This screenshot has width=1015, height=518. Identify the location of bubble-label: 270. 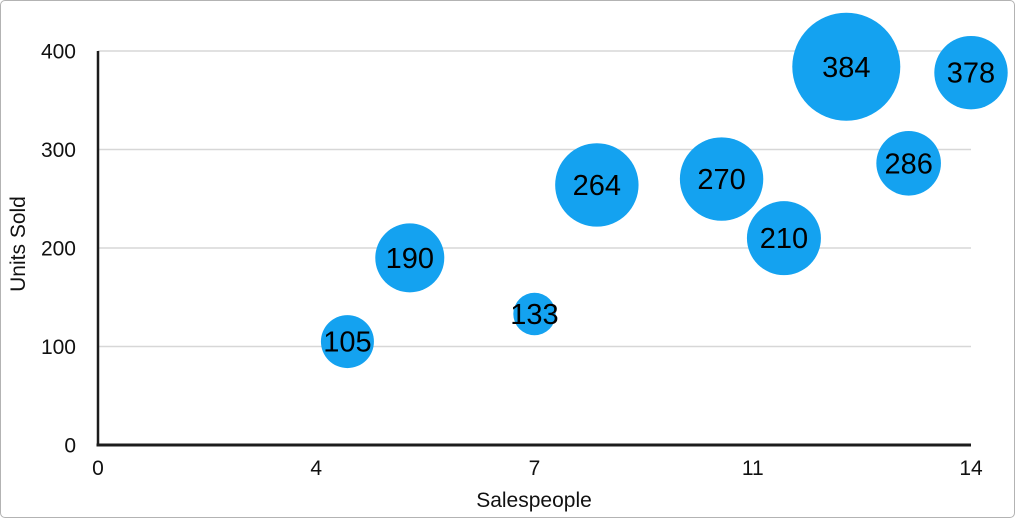
(721, 180).